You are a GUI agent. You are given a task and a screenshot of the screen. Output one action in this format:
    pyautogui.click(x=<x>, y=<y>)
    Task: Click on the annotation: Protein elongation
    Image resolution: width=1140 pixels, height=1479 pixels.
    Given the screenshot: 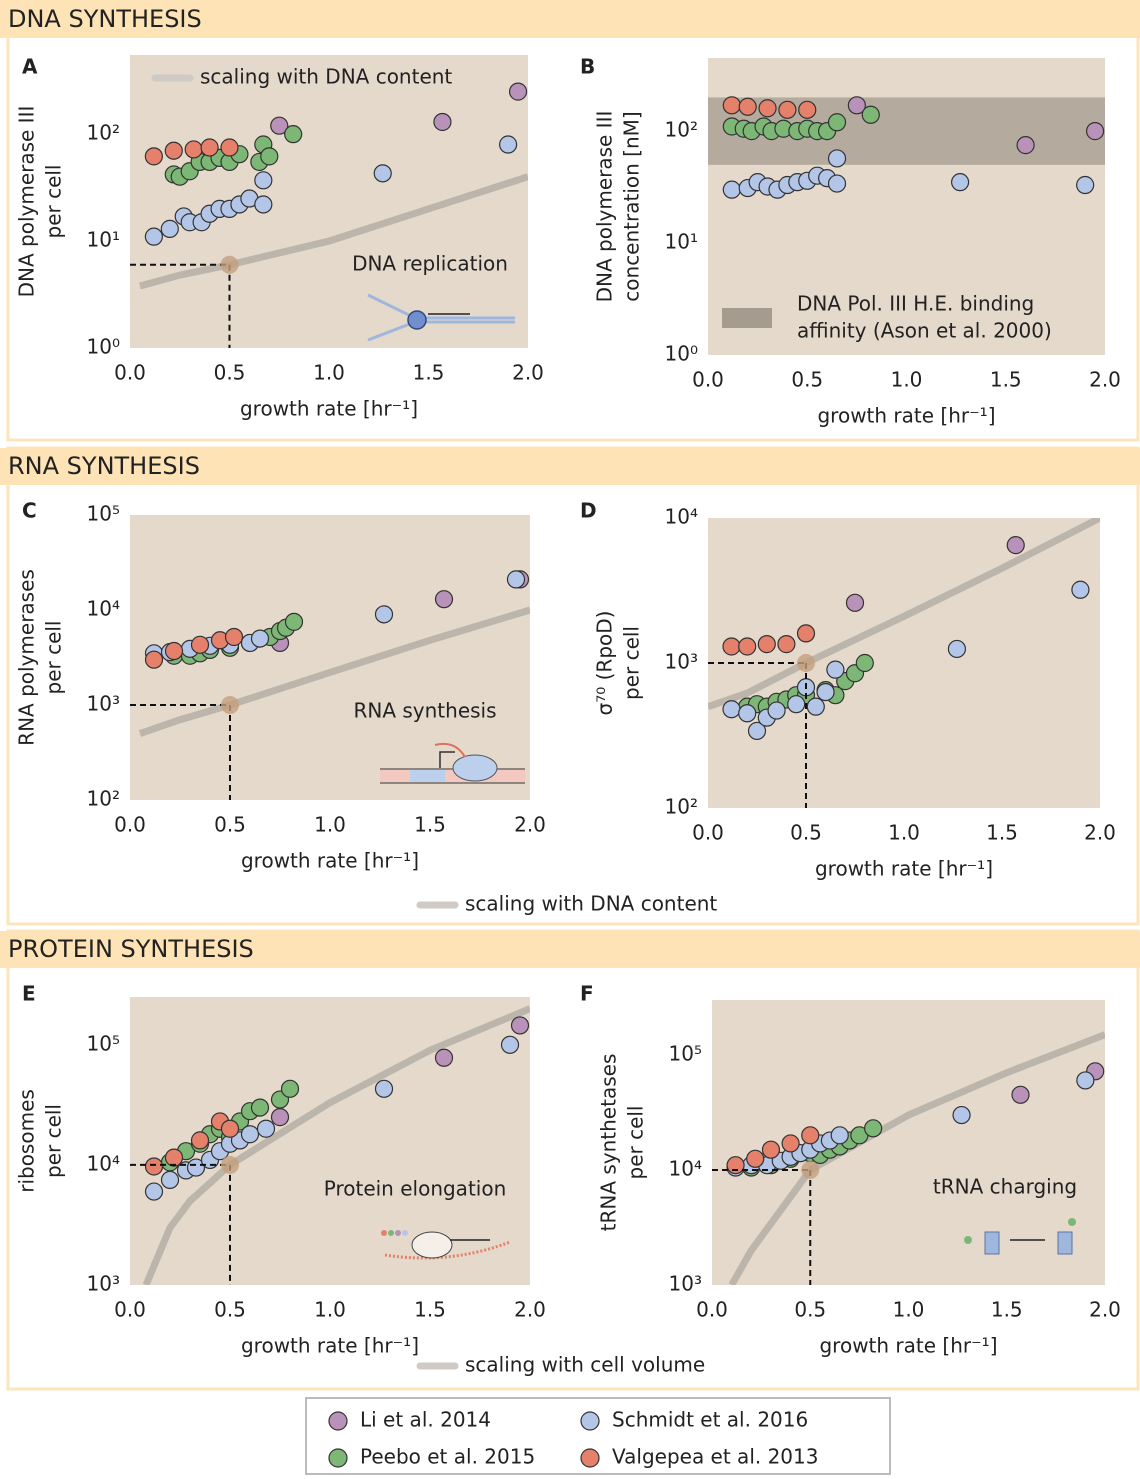 What is the action you would take?
    pyautogui.click(x=415, y=1189)
    